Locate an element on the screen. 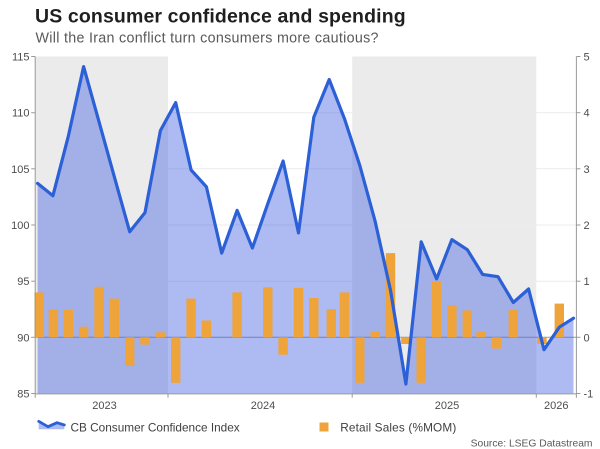 This screenshot has width=600, height=449. svg-text: Retail Sales (%MOM) is located at coordinates (398, 428).